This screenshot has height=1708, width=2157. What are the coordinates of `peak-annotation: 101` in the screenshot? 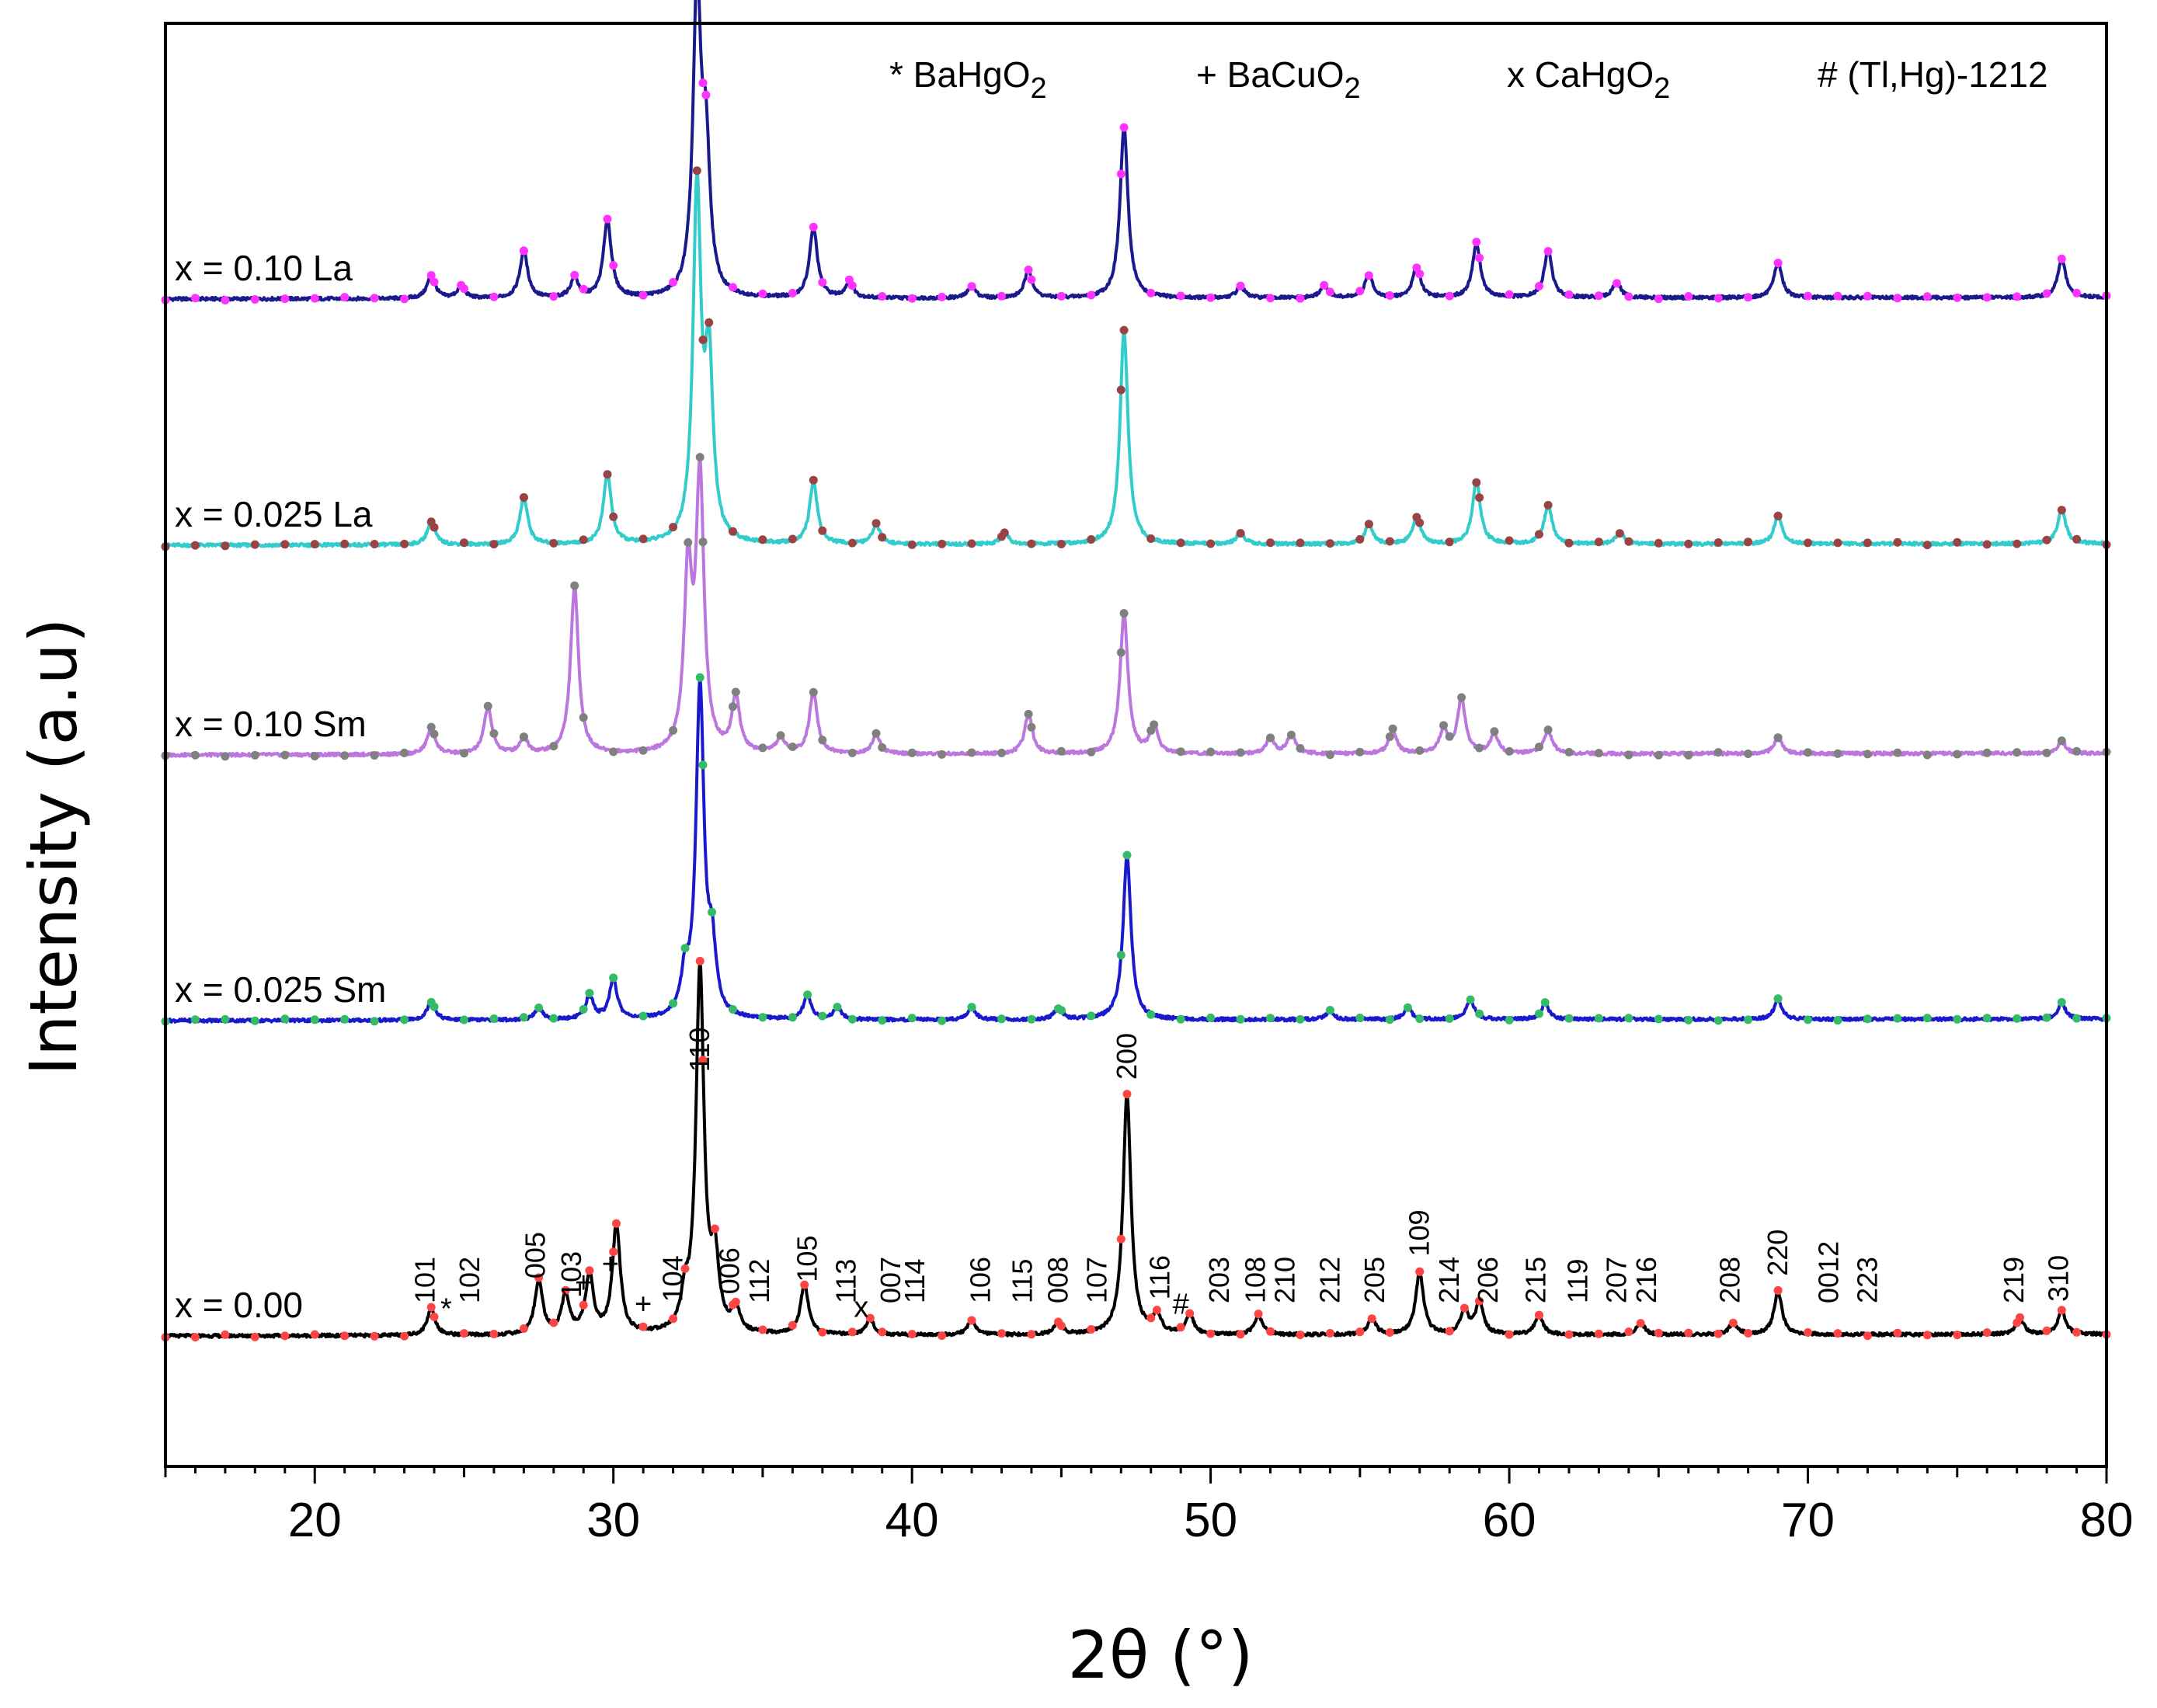 It's located at (425, 1280).